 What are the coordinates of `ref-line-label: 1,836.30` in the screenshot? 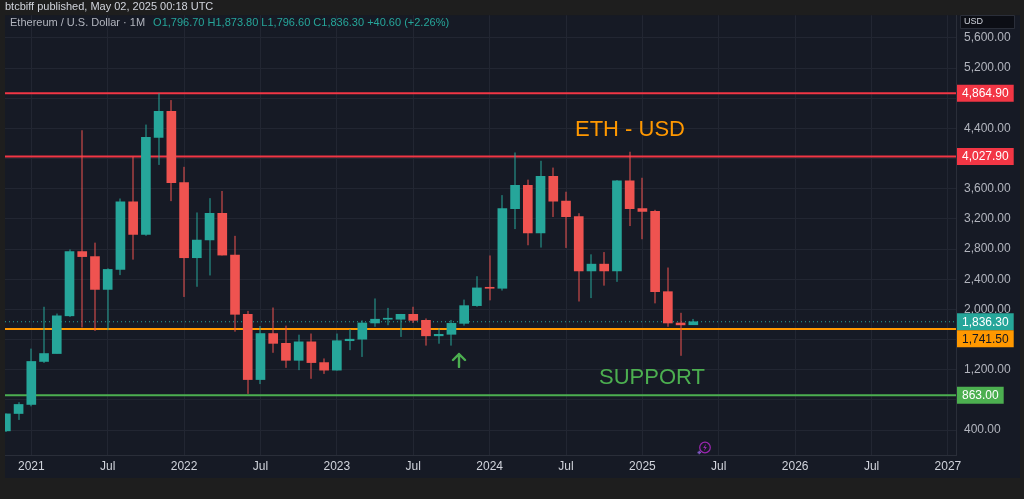 It's located at (986, 321).